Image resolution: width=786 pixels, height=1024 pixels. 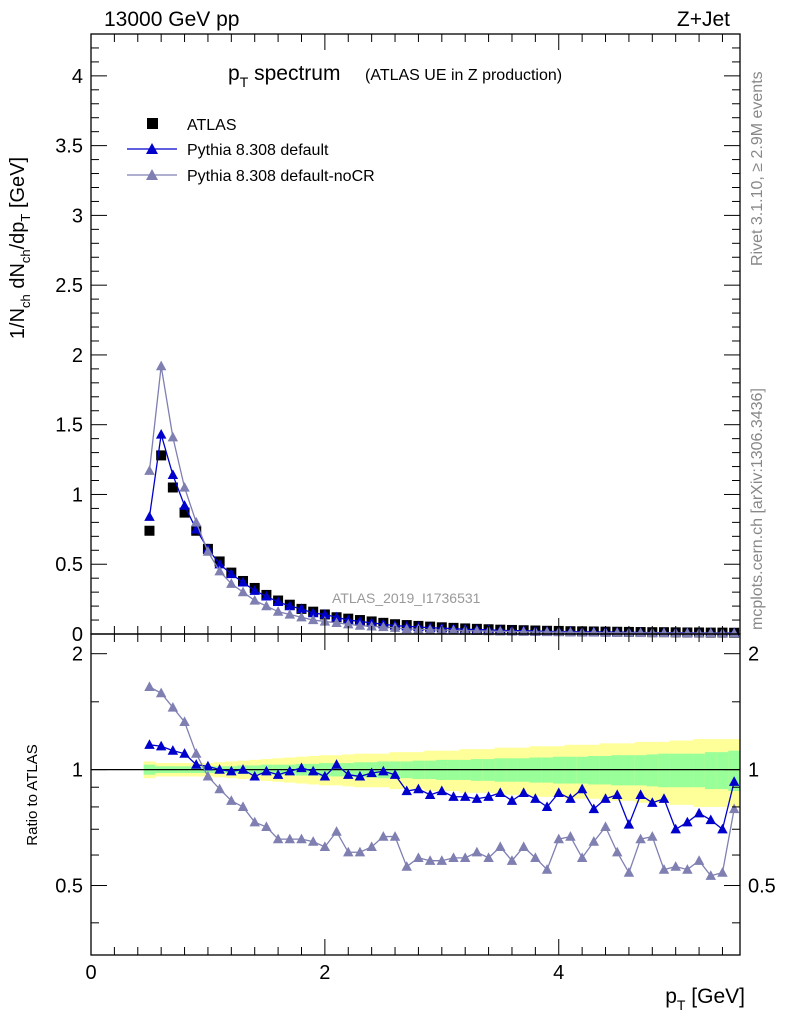 What do you see at coordinates (753, 655) in the screenshot?
I see `y-tick-label-ratio-right: 2` at bounding box center [753, 655].